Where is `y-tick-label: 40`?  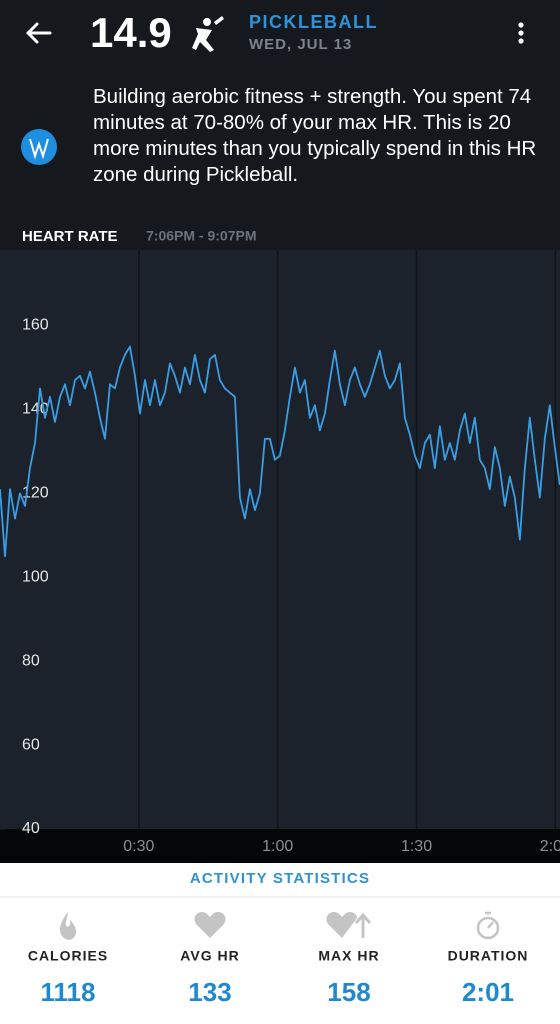
y-tick-label: 40 is located at coordinates (31, 828).